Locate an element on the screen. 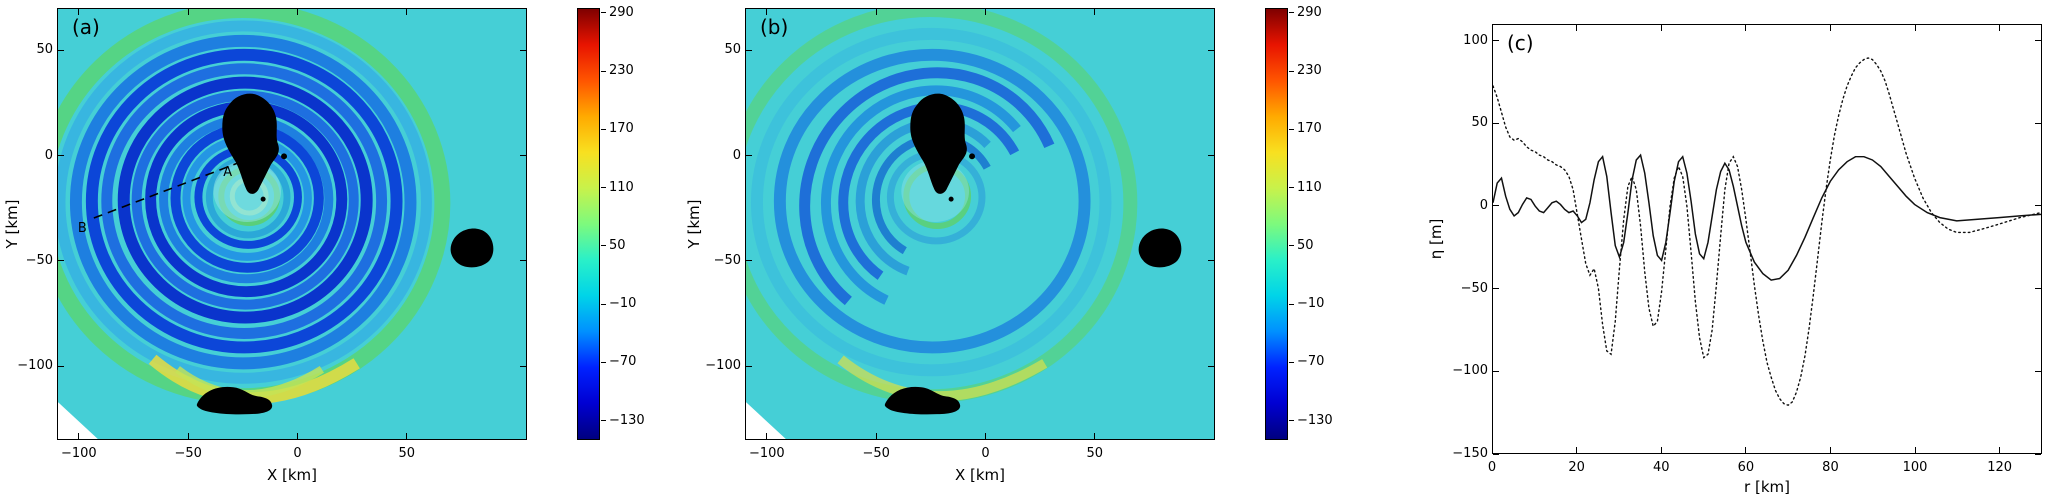  x-tick-label: 50 is located at coordinates (1095, 453).